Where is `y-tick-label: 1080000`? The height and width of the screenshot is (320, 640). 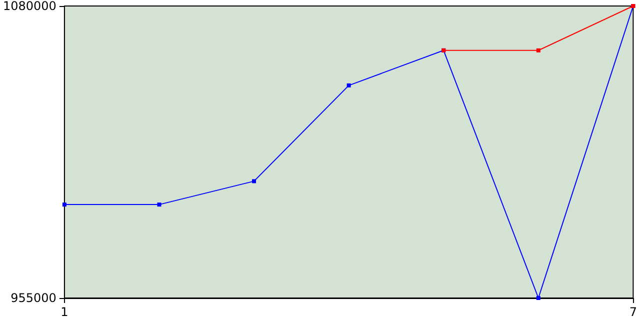
y-tick-label: 1080000 is located at coordinates (29, 6).